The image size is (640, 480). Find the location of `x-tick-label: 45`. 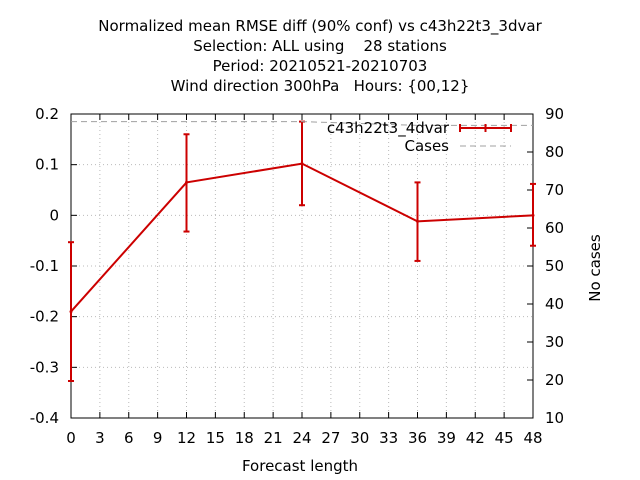

x-tick-label: 45 is located at coordinates (504, 438).